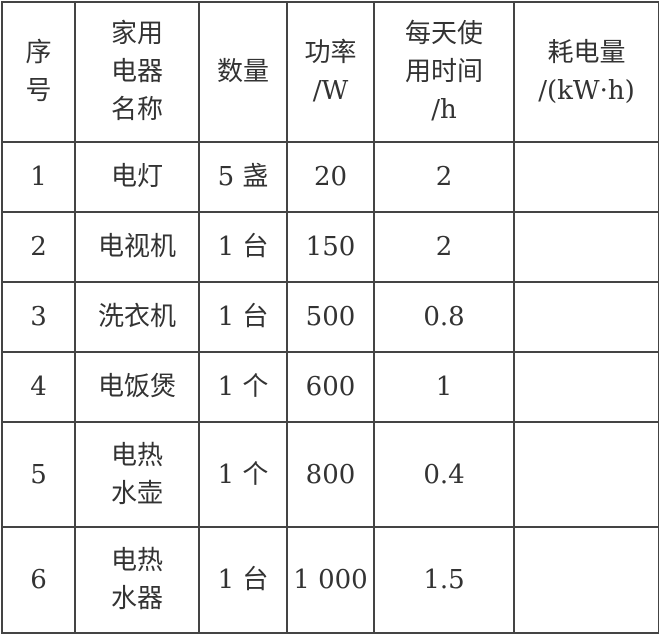  I want to click on header-text: 功率, so click(330, 53).